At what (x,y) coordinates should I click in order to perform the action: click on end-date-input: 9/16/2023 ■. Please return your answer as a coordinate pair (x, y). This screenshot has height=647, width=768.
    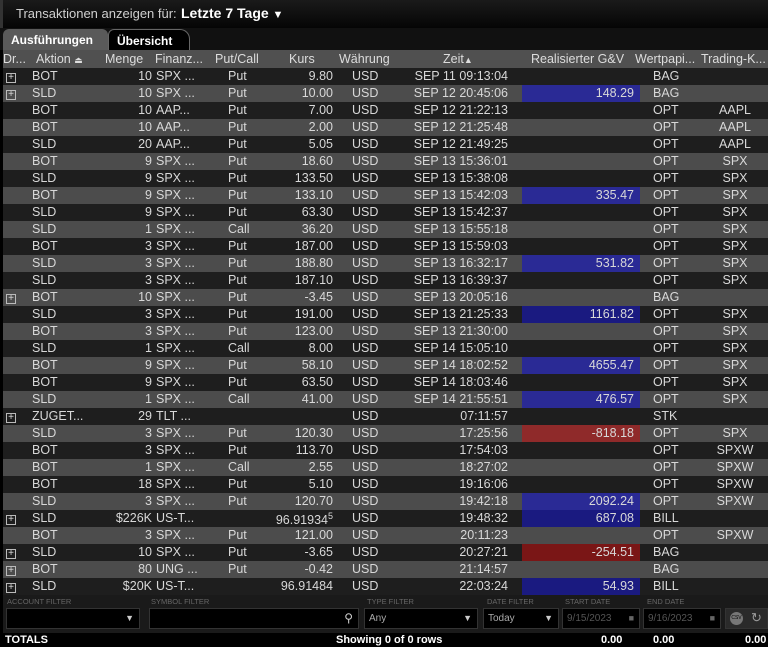
    Looking at the image, I should click on (682, 618).